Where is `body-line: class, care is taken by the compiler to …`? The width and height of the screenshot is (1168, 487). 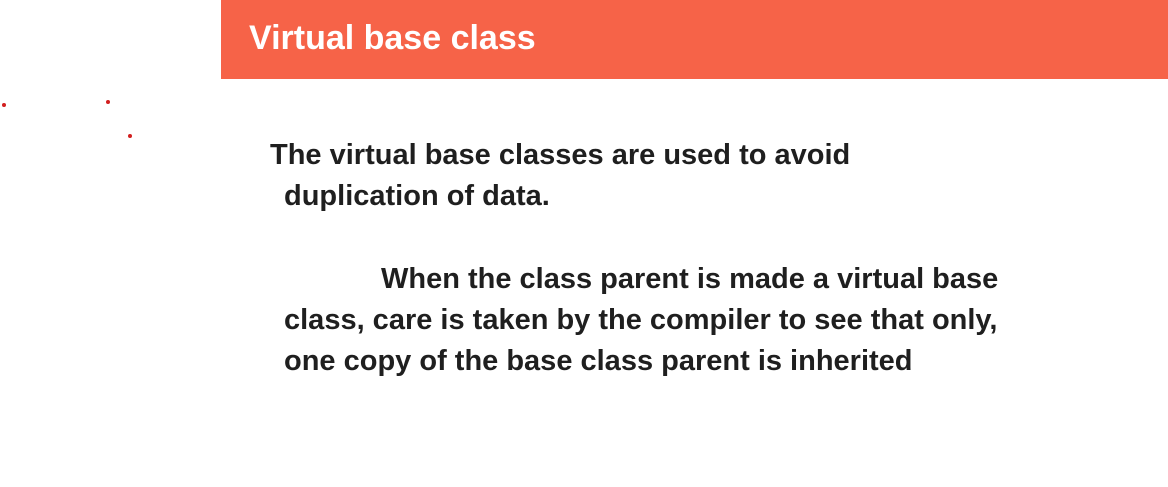
body-line: class, care is taken by the compiler to … is located at coordinates (641, 320).